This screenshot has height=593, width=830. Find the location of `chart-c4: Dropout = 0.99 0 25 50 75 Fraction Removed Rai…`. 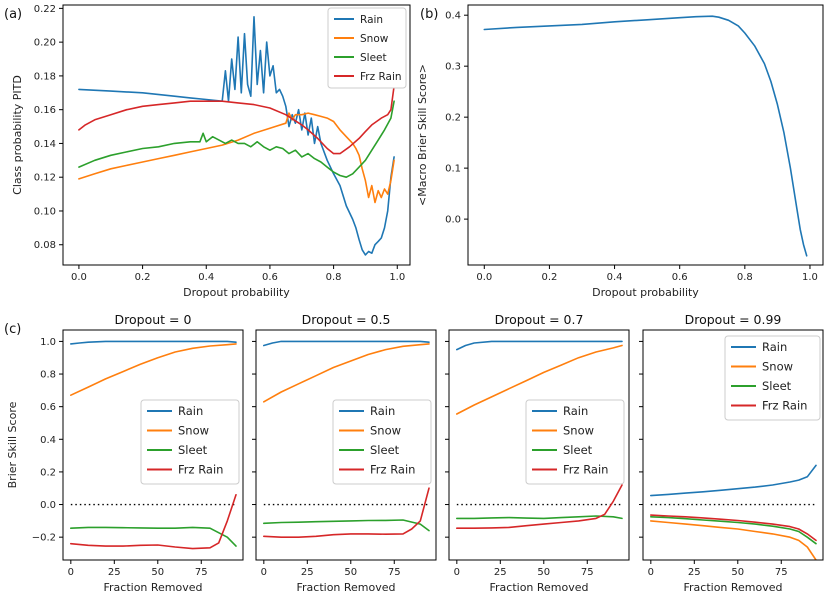

chart-c4: Dropout = 0.99 0 25 50 75 Fraction Removed Rai… is located at coordinates (731, 452).